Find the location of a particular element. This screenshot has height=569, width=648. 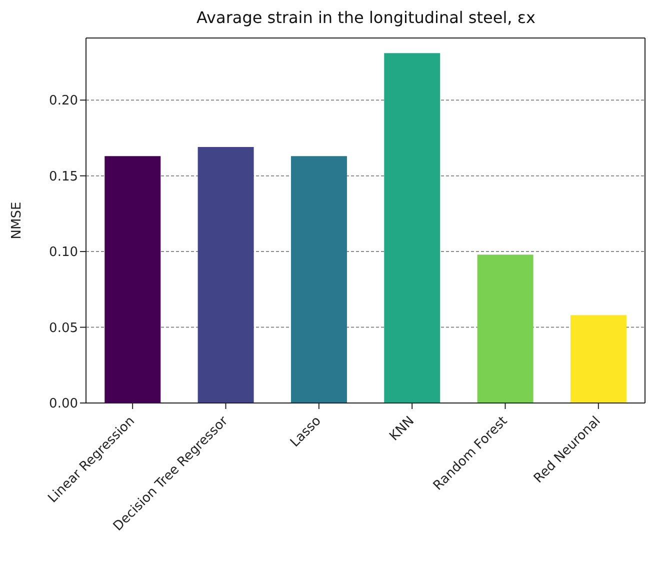

y-axis-title: NMSE is located at coordinates (17, 221).